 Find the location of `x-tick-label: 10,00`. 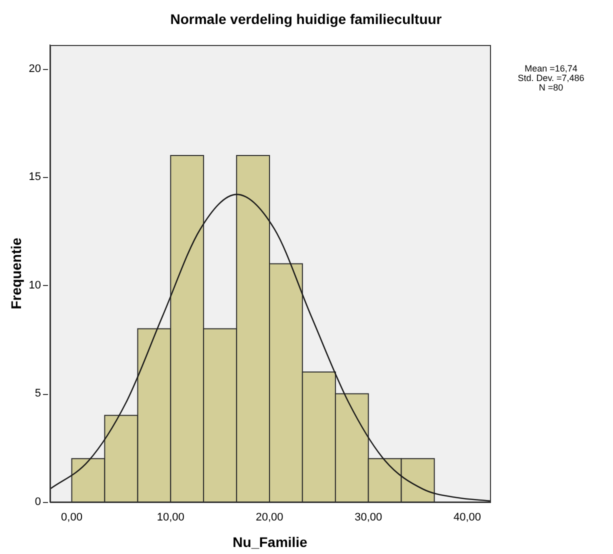

x-tick-label: 10,00 is located at coordinates (170, 518).